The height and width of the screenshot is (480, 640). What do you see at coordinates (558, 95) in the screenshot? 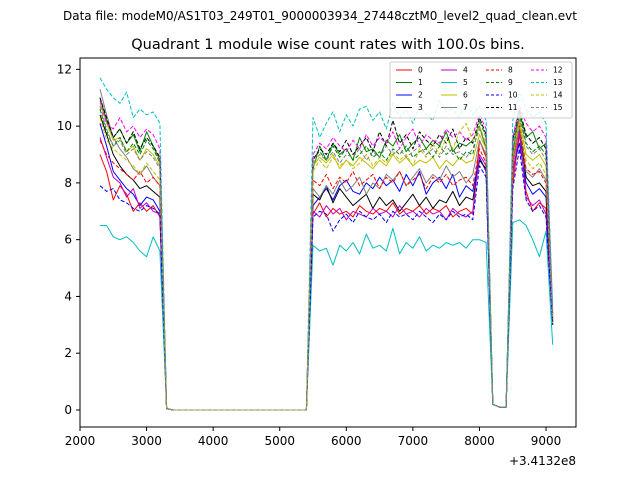
I see `legend-label-14: 14` at bounding box center [558, 95].